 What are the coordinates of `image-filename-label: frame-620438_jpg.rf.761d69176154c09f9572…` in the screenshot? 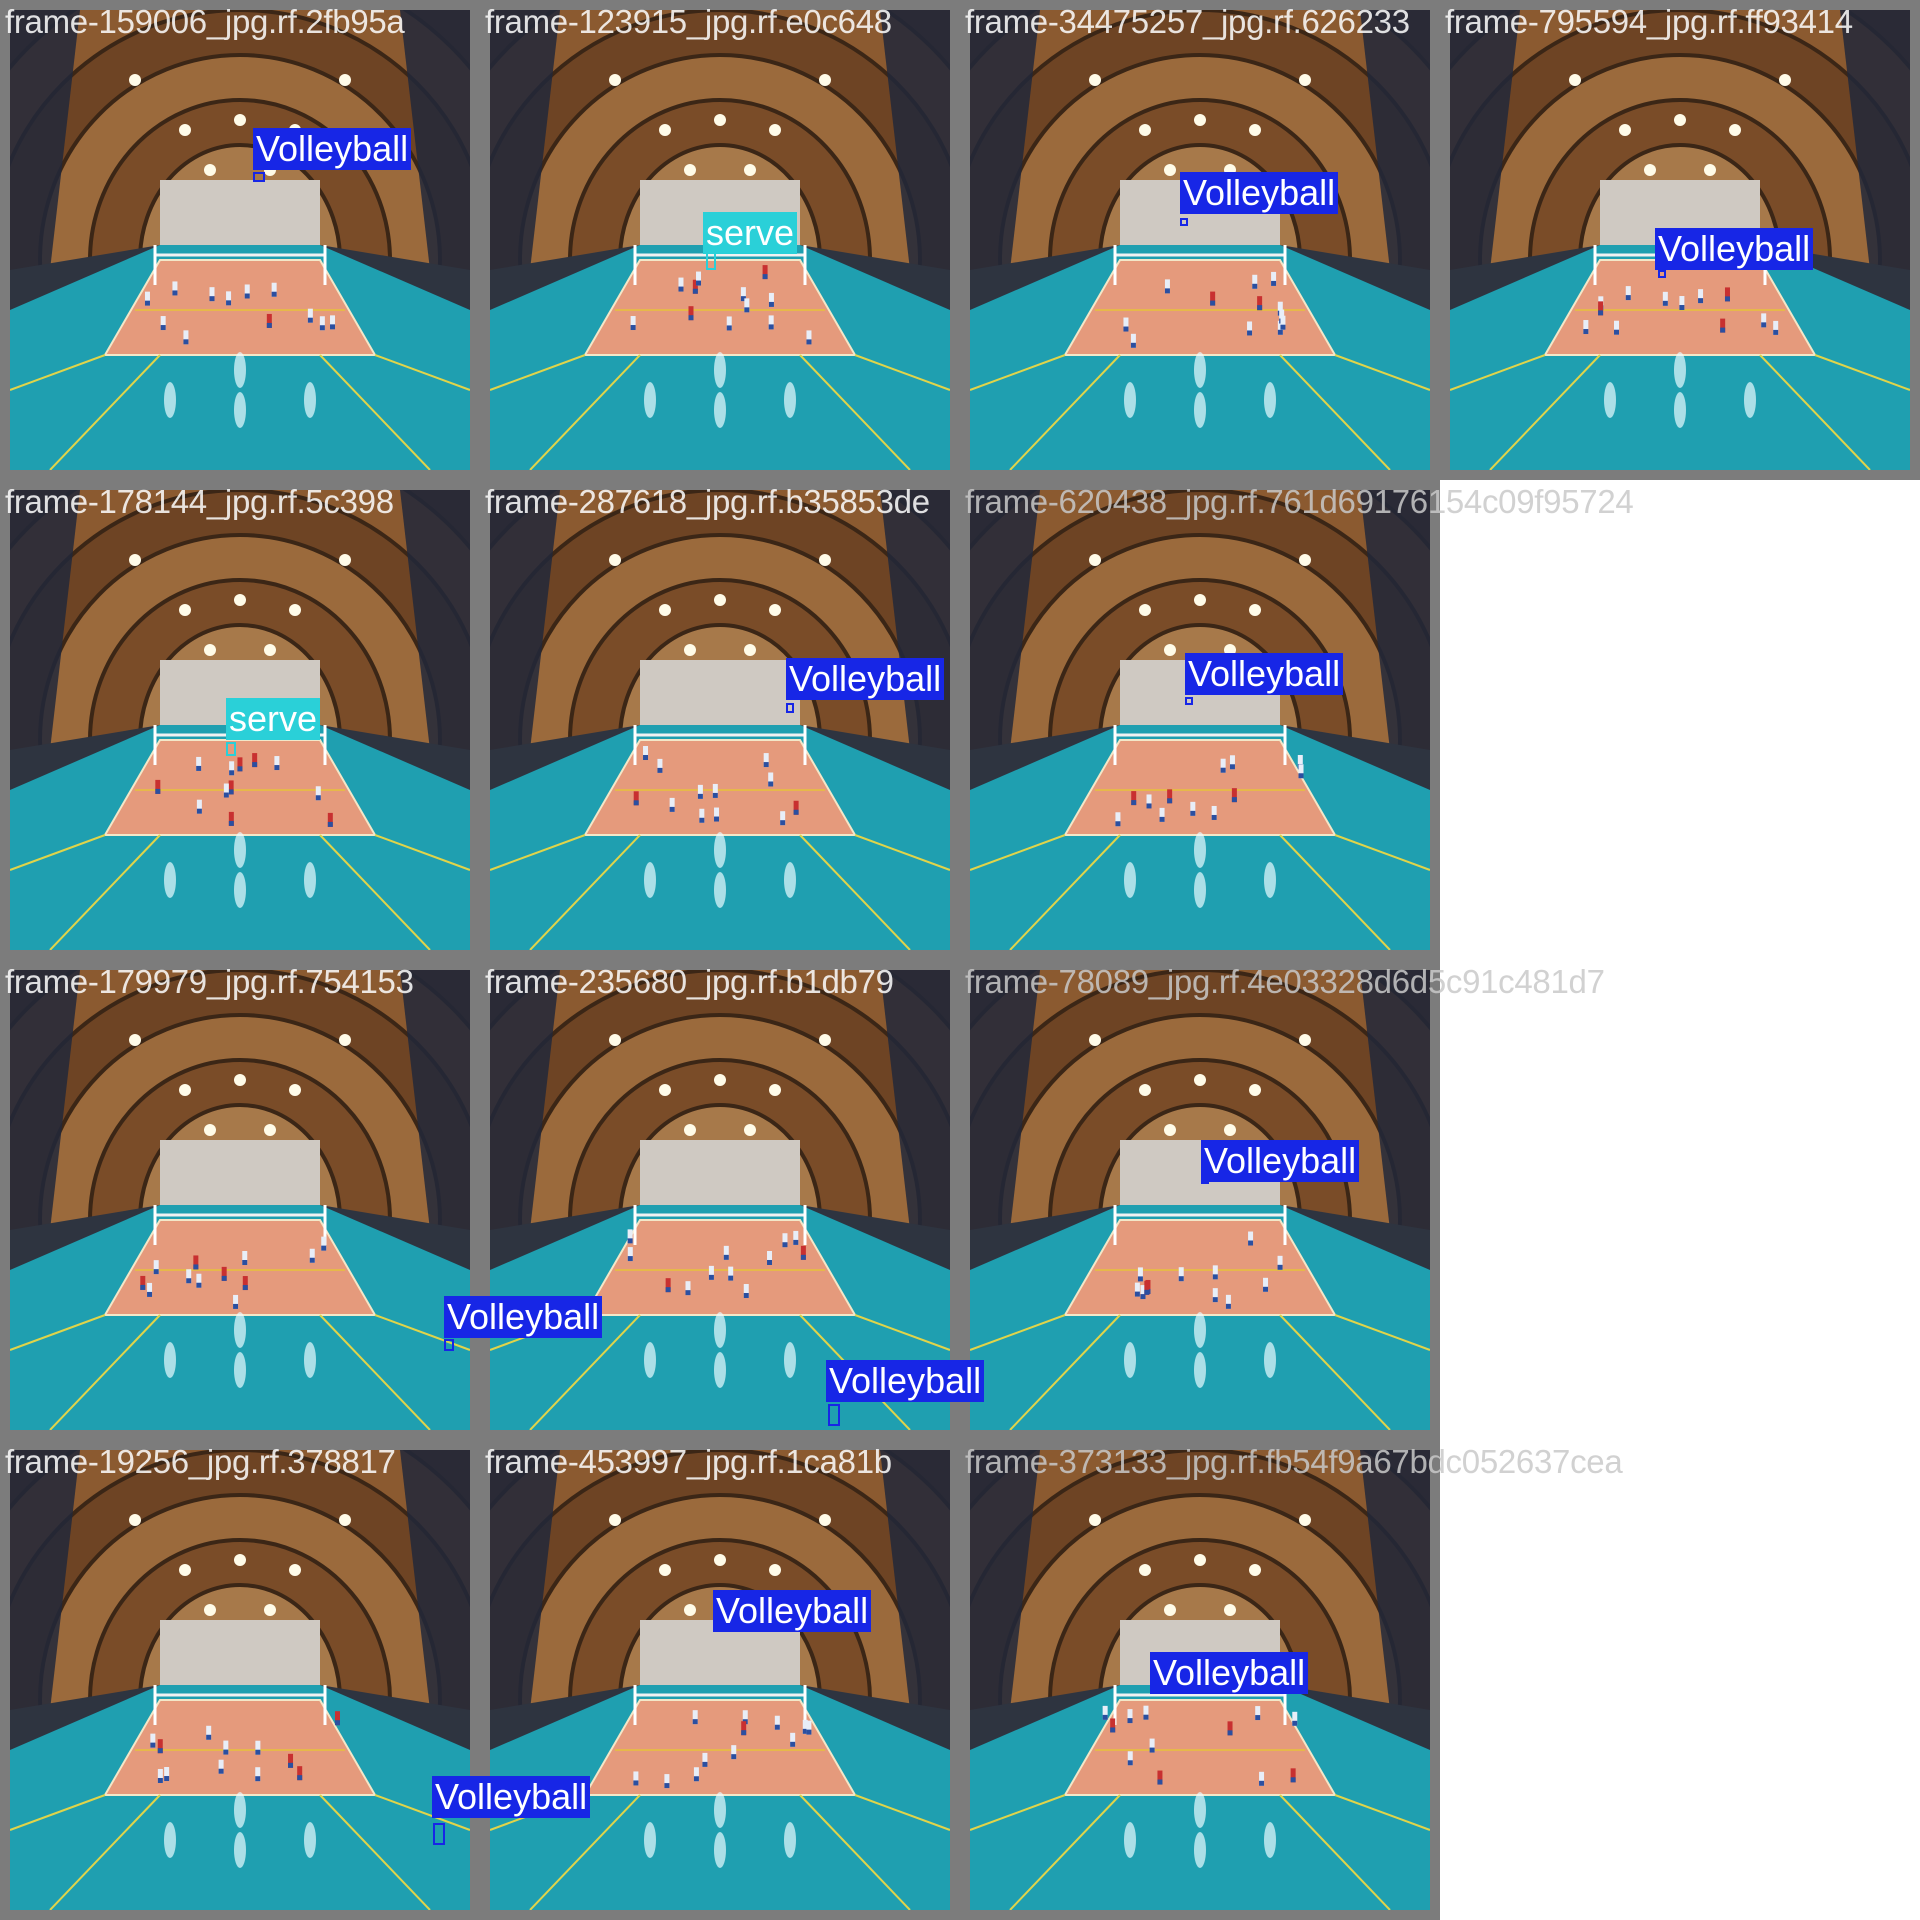 It's located at (1299, 501).